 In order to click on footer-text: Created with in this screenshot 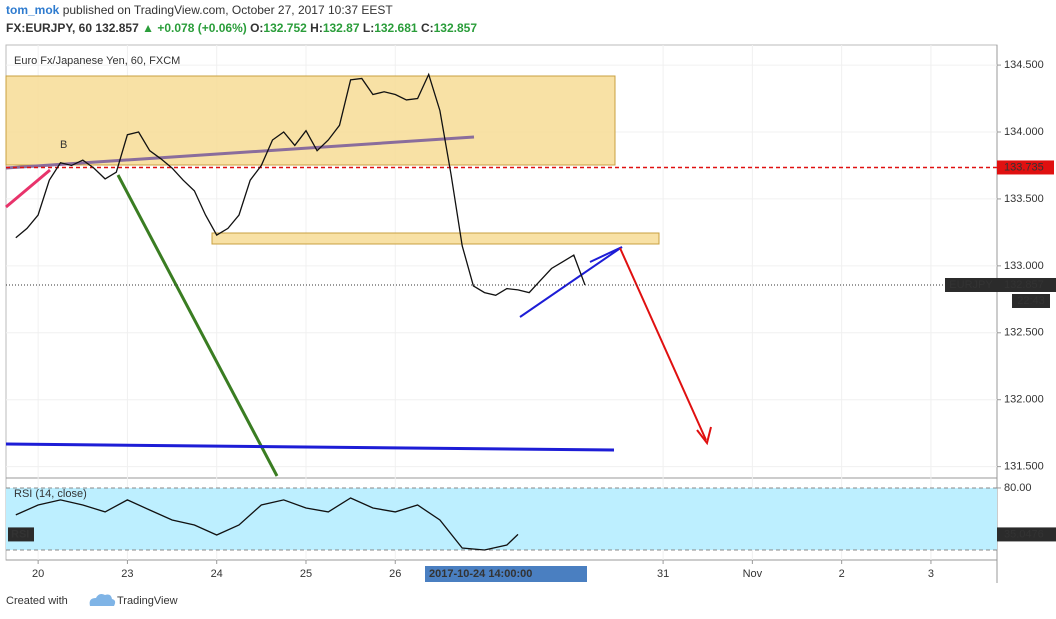, I will do `click(37, 601)`.